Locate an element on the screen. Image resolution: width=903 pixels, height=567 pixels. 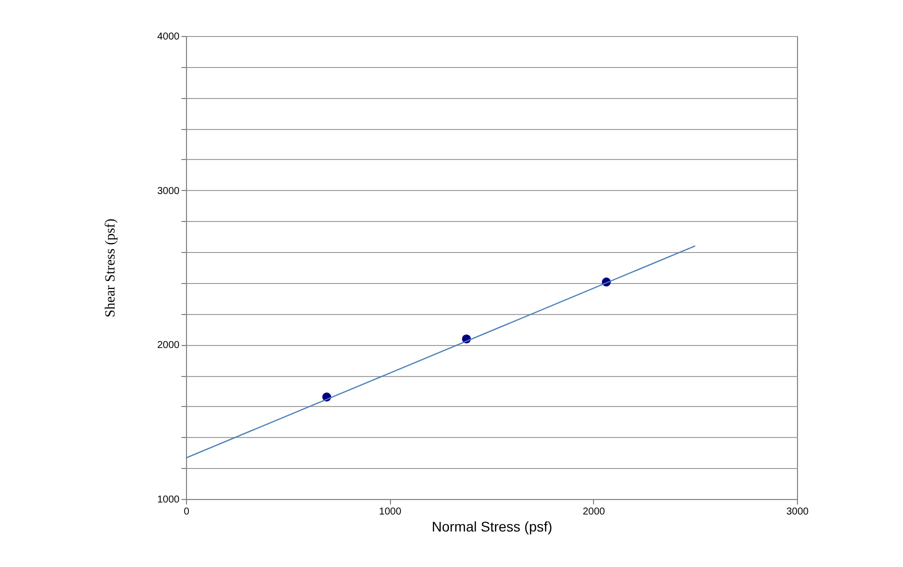
y-axis-title: Shear Stress (psf) is located at coordinates (110, 268).